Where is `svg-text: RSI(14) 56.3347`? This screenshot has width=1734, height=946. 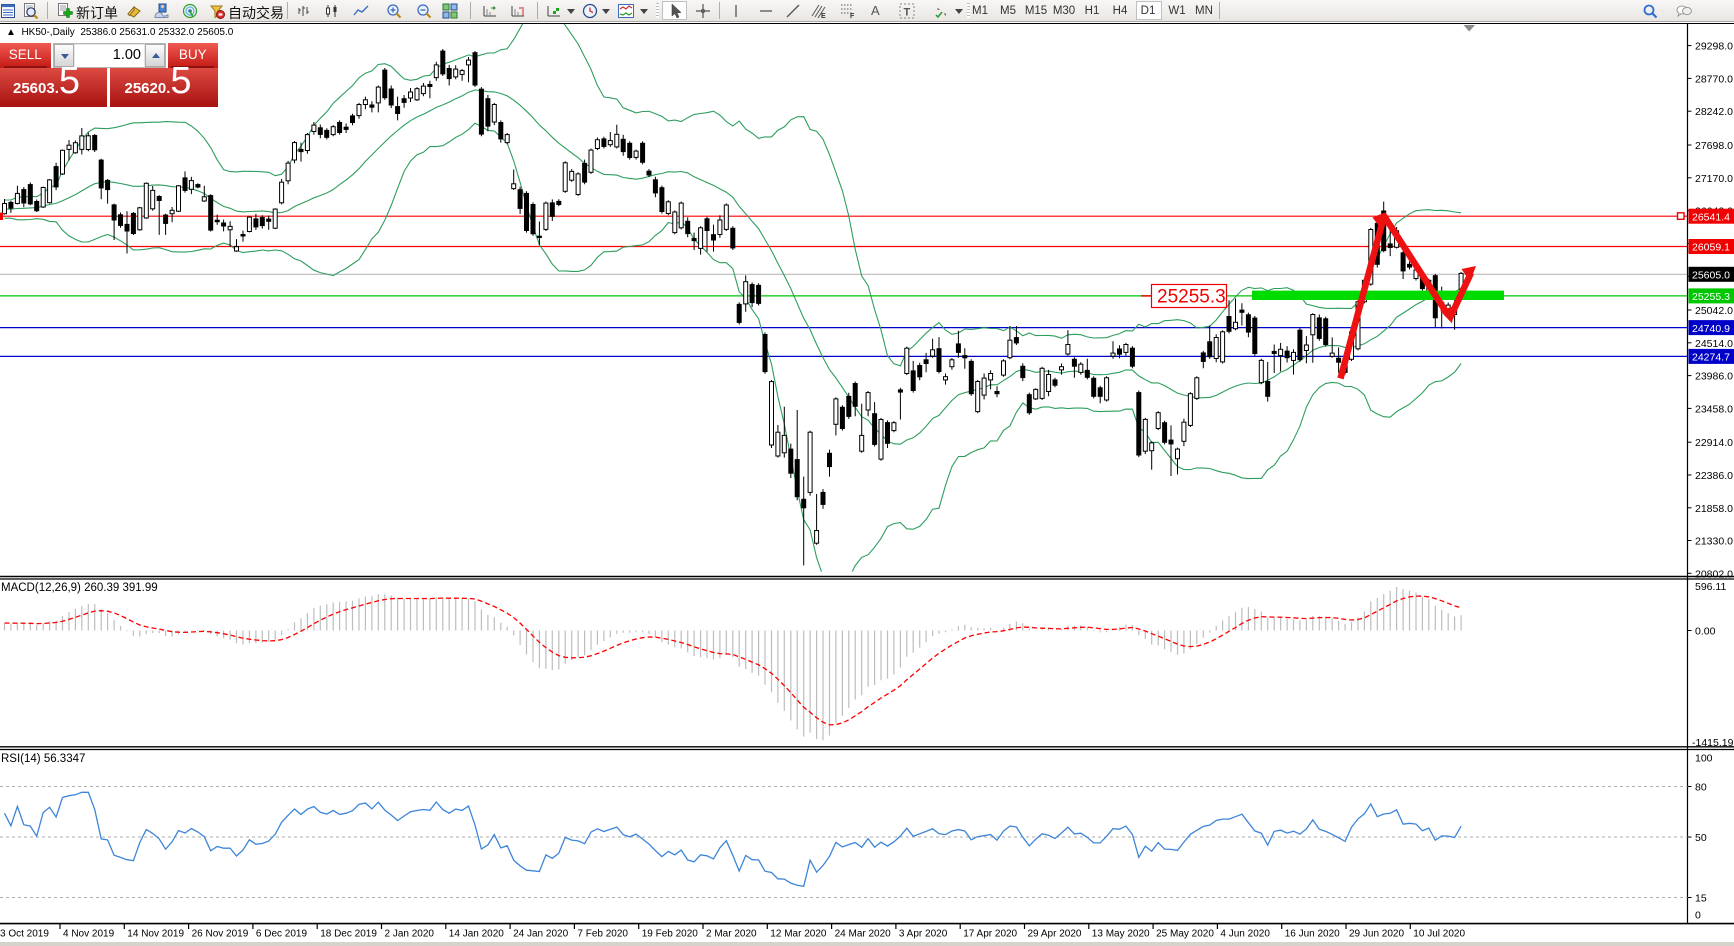
svg-text: RSI(14) 56.3347 is located at coordinates (43, 759).